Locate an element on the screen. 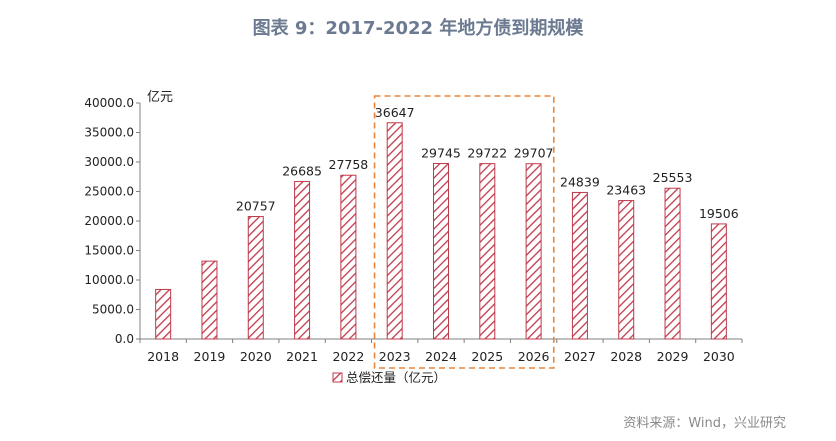 This screenshot has height=441, width=836. x-tick-label: 2030 is located at coordinates (719, 356).